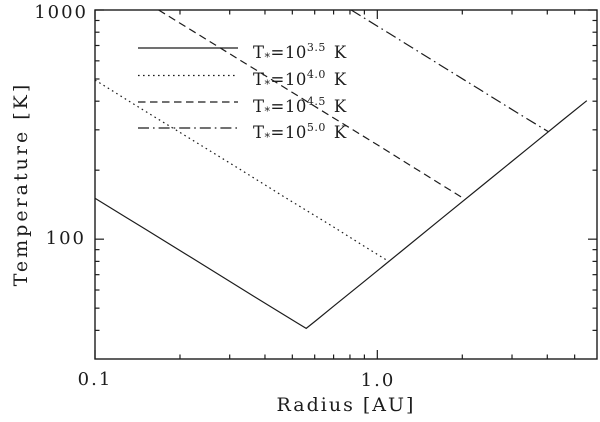 This screenshot has width=600, height=422. What do you see at coordinates (61, 12) in the screenshot?
I see `y-tick-label-1000: 1000` at bounding box center [61, 12].